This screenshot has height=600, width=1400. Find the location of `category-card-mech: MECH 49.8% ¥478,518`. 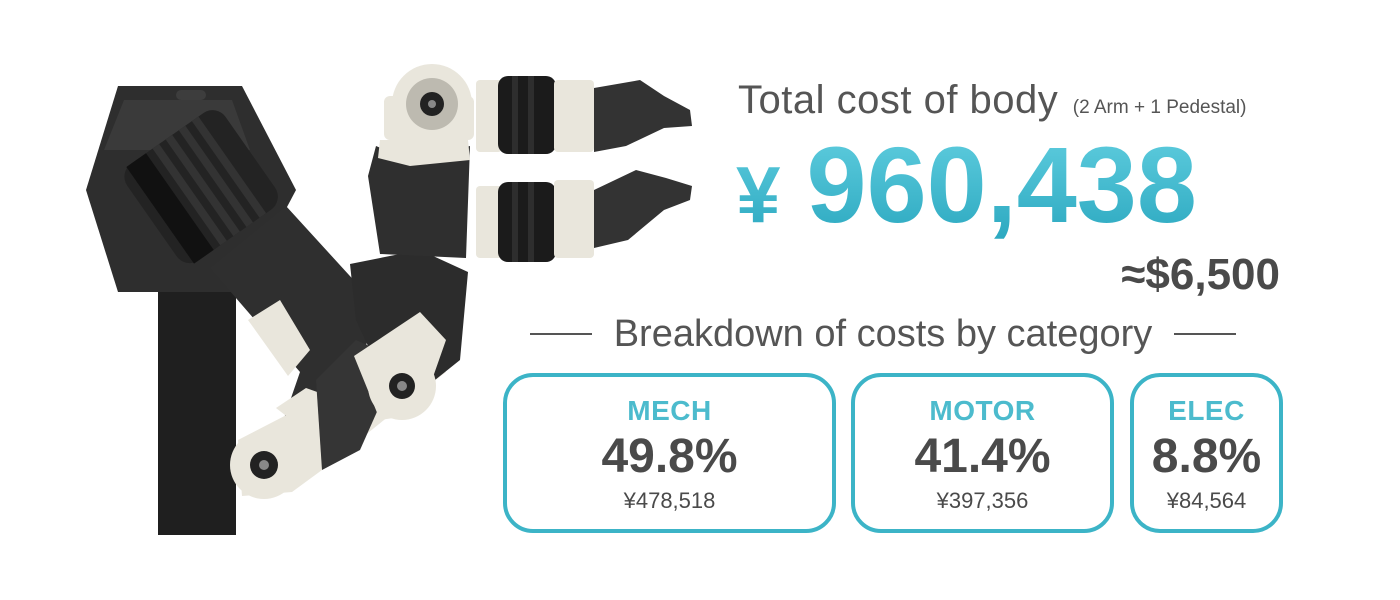

category-card-mech: MECH 49.8% ¥478,518 is located at coordinates (669, 453).